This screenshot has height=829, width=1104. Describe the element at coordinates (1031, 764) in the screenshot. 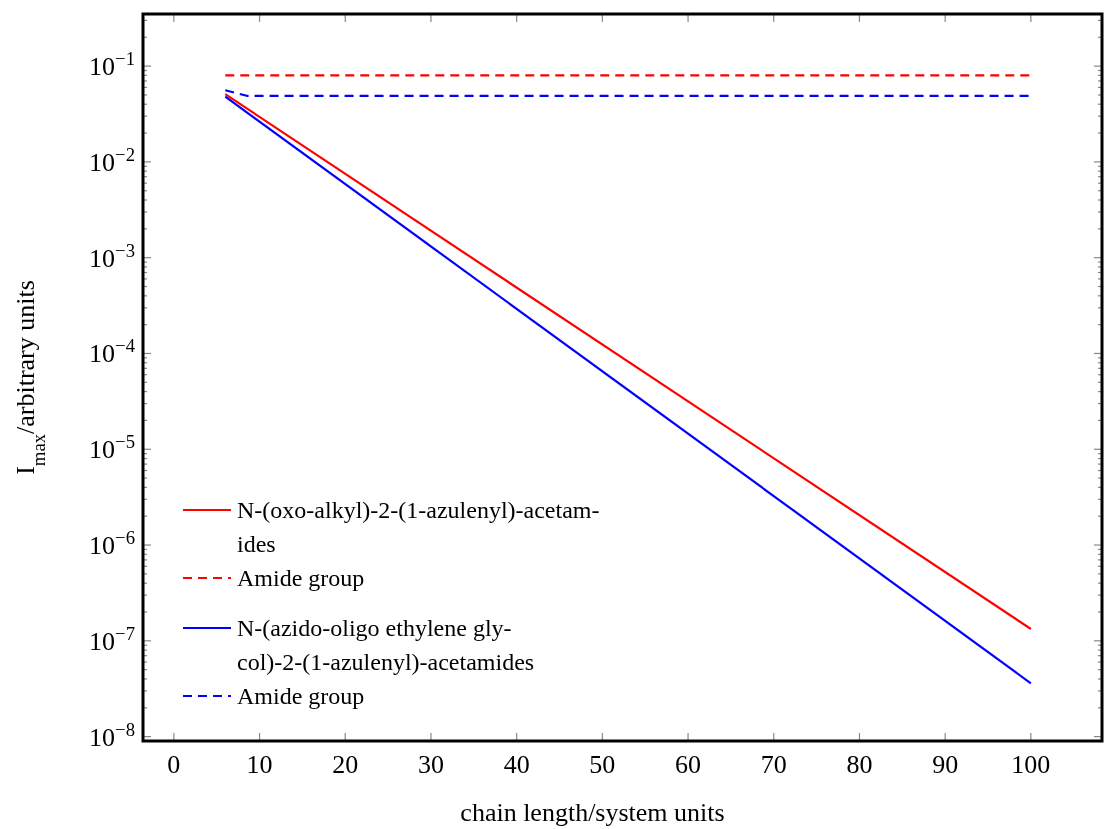

I see `x-tick-label: 100` at that location.